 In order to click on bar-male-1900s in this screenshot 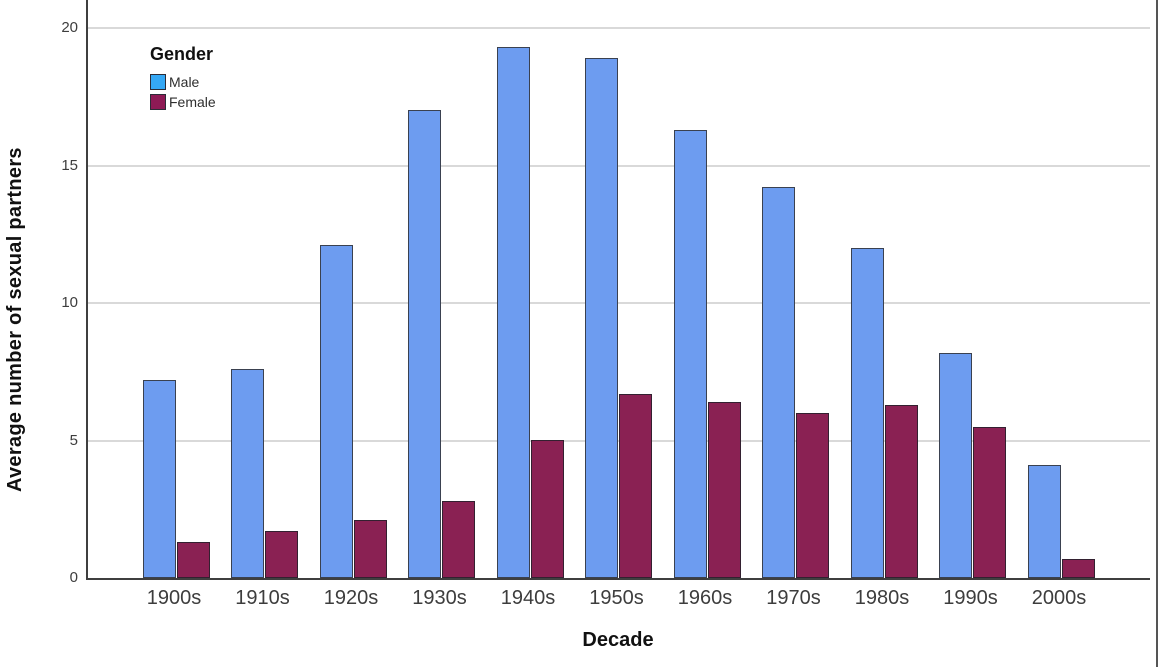, I will do `click(159, 479)`.